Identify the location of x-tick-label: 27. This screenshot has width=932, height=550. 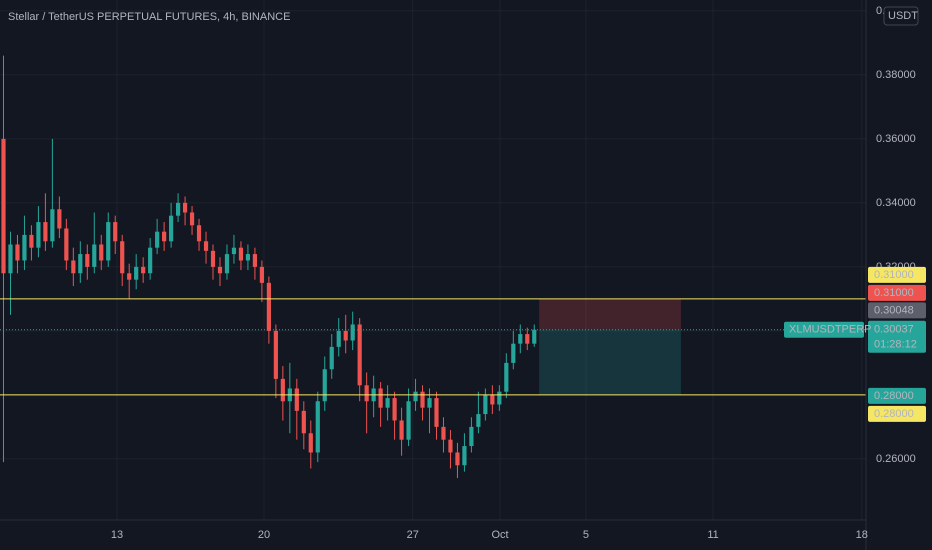
(413, 535).